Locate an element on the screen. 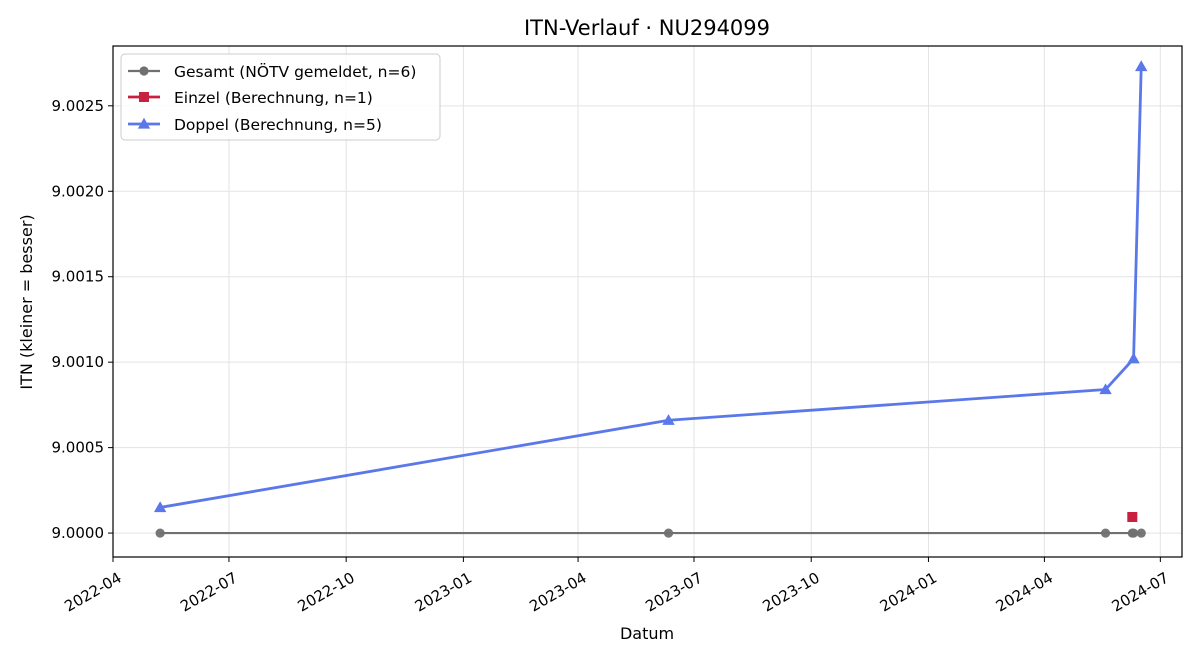 Image resolution: width=1200 pixels, height=660 pixels. x-axis-label: Datum is located at coordinates (647, 633).